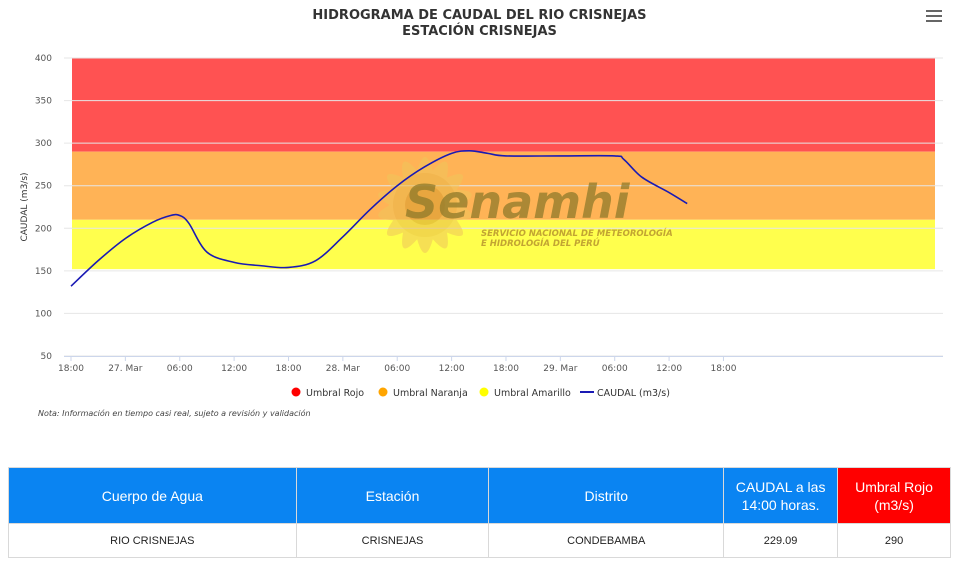  I want to click on x-tick-label: 29. Mar, so click(560, 369).